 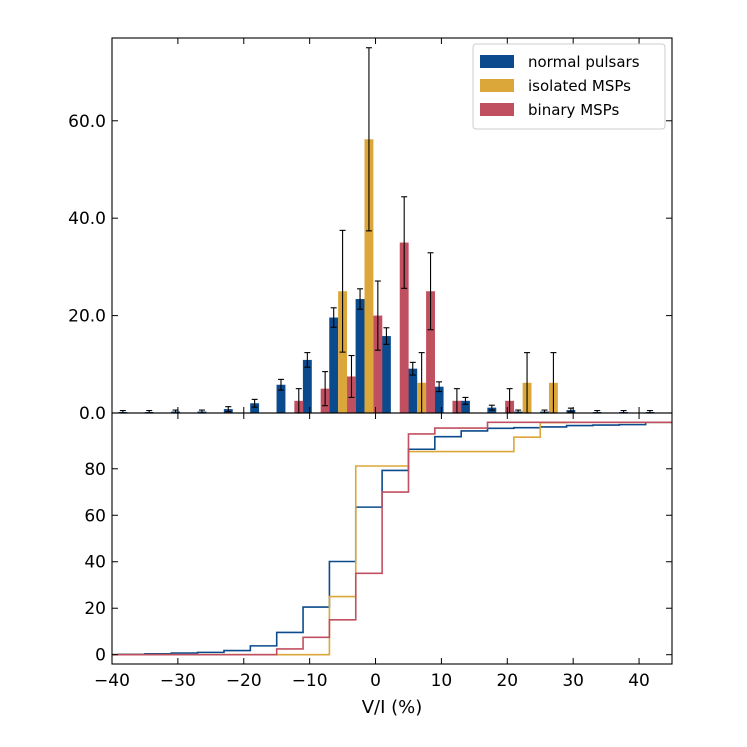 I want to click on bottom-xtick-label-5: 10, so click(x=442, y=681).